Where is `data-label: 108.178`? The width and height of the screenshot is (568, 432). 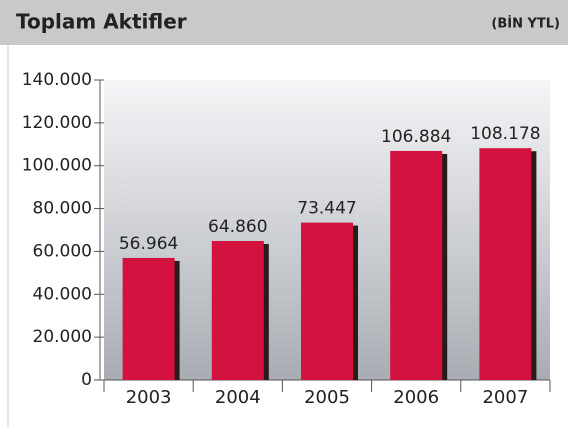
data-label: 108.178 is located at coordinates (505, 134).